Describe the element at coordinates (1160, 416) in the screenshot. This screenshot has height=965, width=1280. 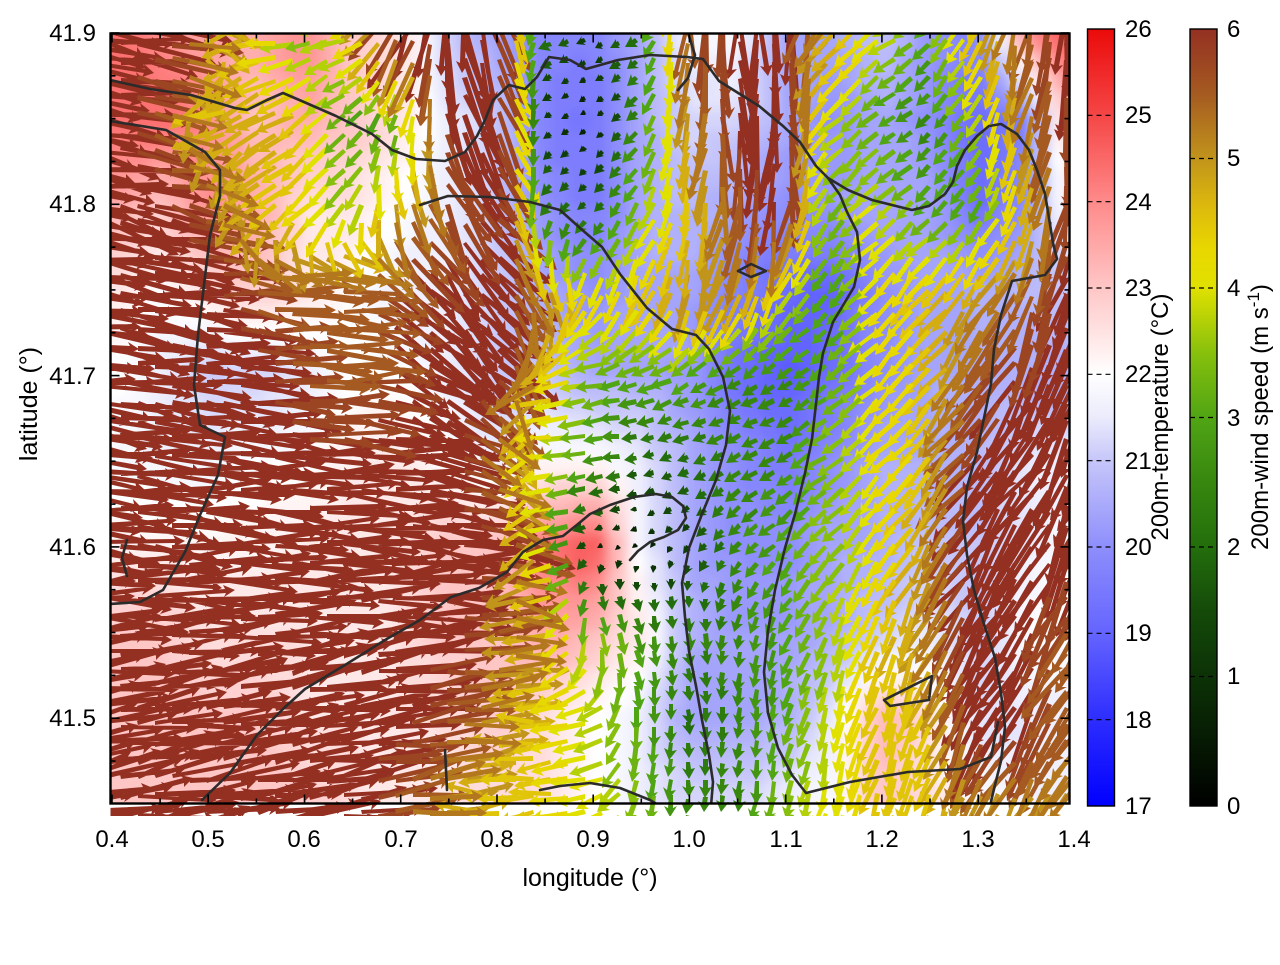
I see `svg-text: 200m-temperature (°C)` at that location.